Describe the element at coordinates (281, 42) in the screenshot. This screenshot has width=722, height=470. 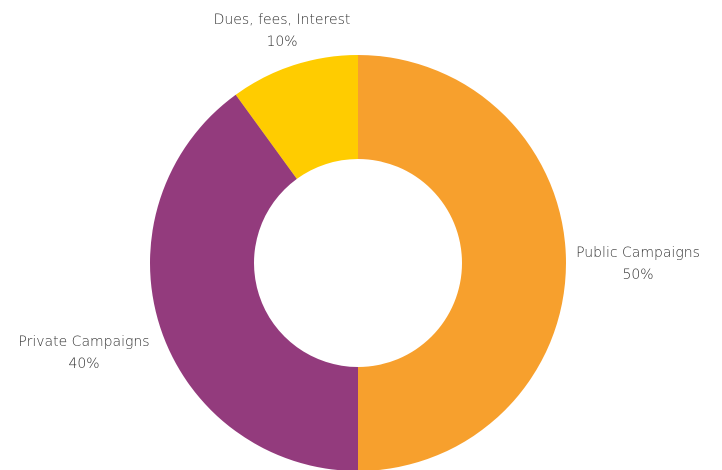
I see `slice-label-percent-dues: 10%` at that location.